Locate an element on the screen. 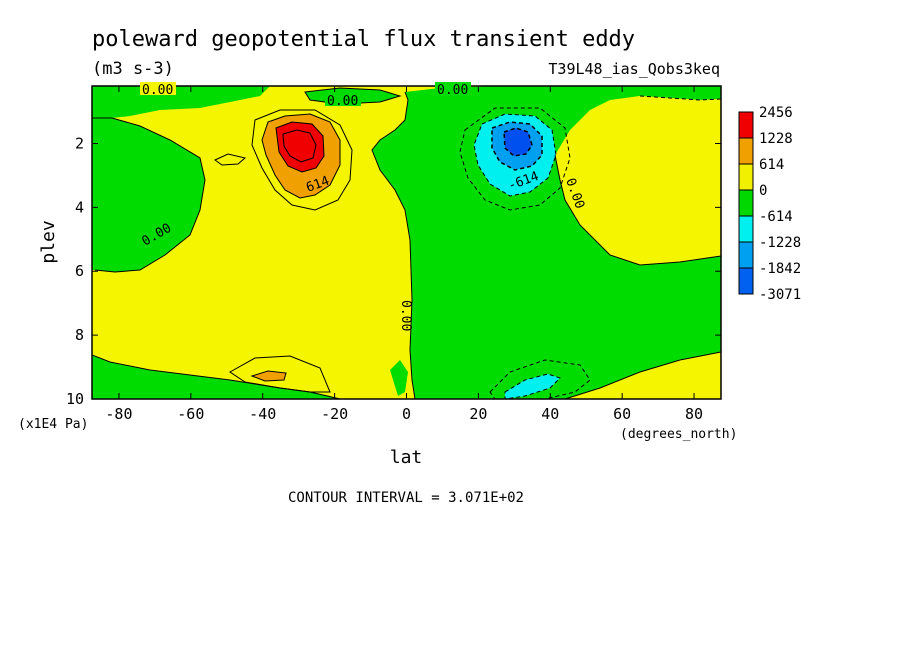  chart-units: (m3 s-3) is located at coordinates (133, 69).